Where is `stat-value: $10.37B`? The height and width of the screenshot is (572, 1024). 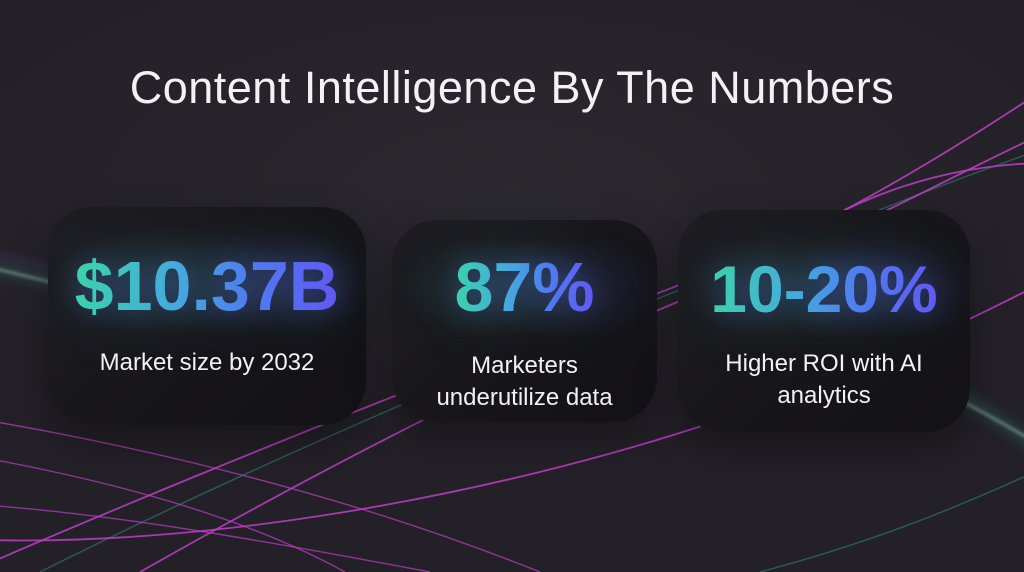 stat-value: $10.37B is located at coordinates (207, 286).